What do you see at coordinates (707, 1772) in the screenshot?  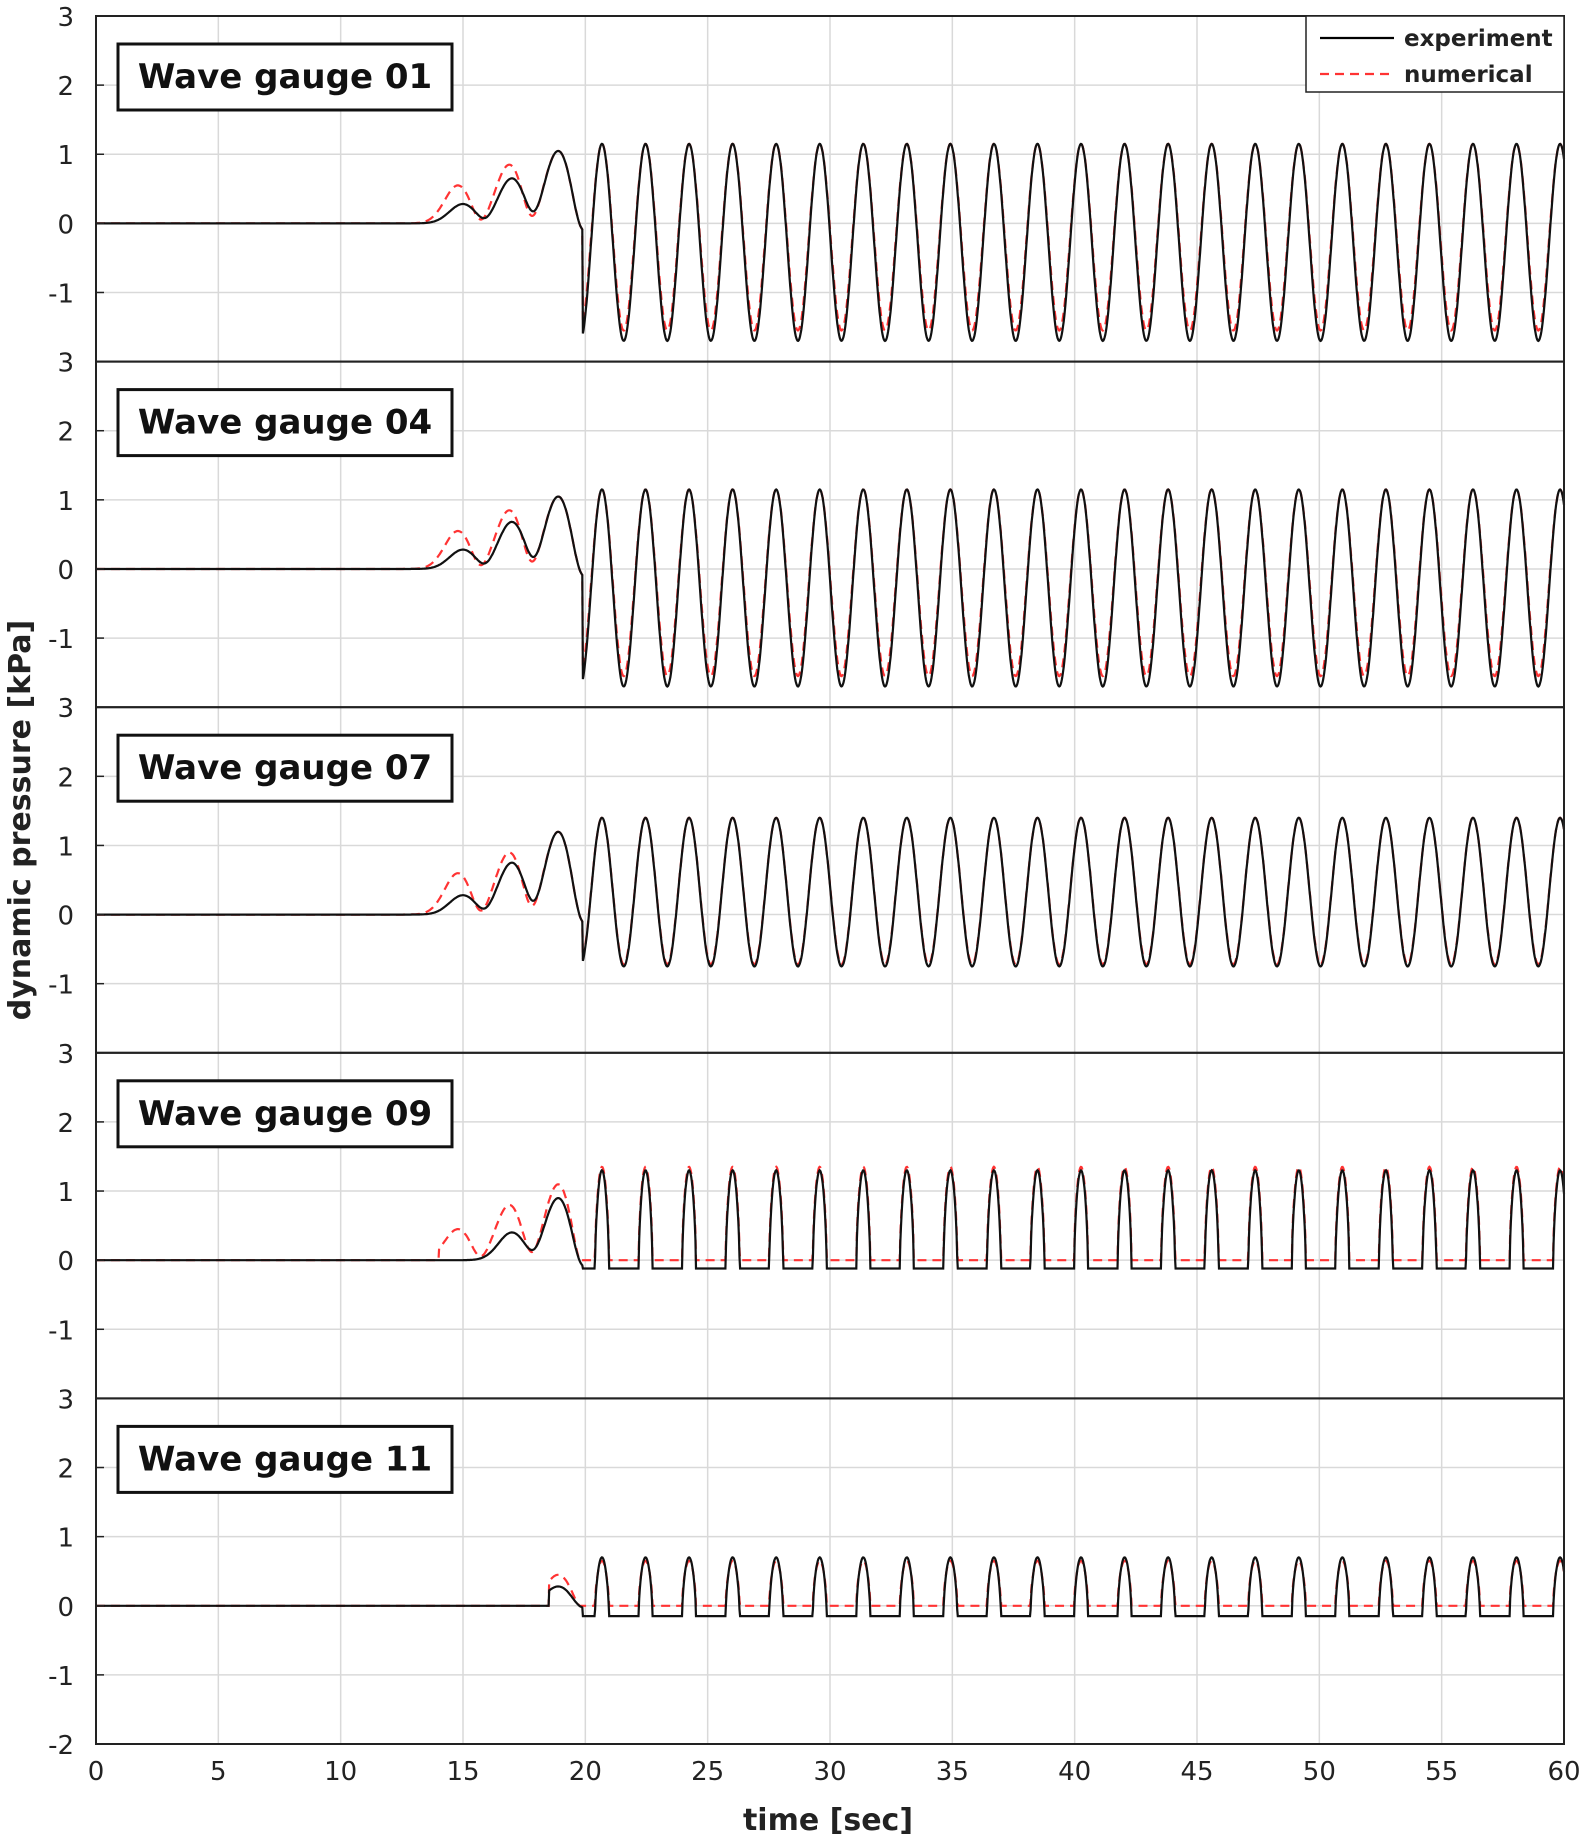 I see `x-tick-label: 25` at bounding box center [707, 1772].